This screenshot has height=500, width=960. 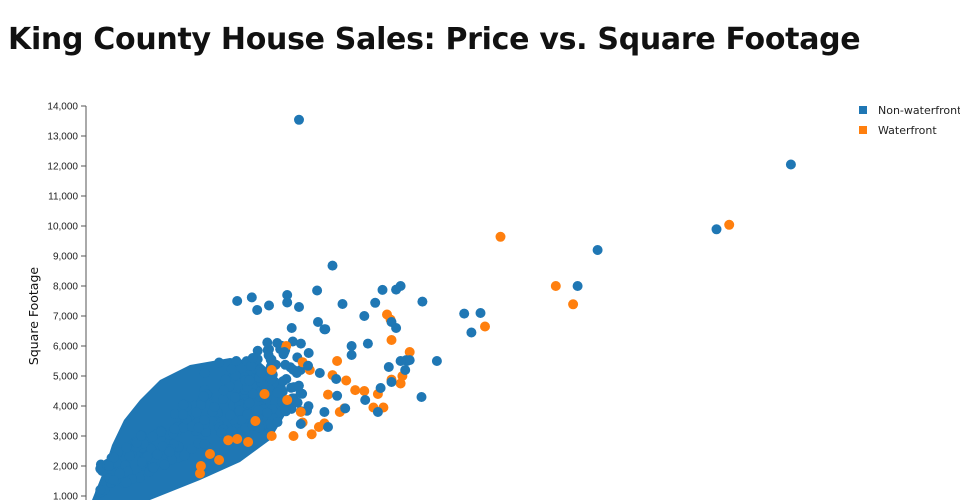 What do you see at coordinates (63, 197) in the screenshot?
I see `y-tick-label: 11,000` at bounding box center [63, 197].